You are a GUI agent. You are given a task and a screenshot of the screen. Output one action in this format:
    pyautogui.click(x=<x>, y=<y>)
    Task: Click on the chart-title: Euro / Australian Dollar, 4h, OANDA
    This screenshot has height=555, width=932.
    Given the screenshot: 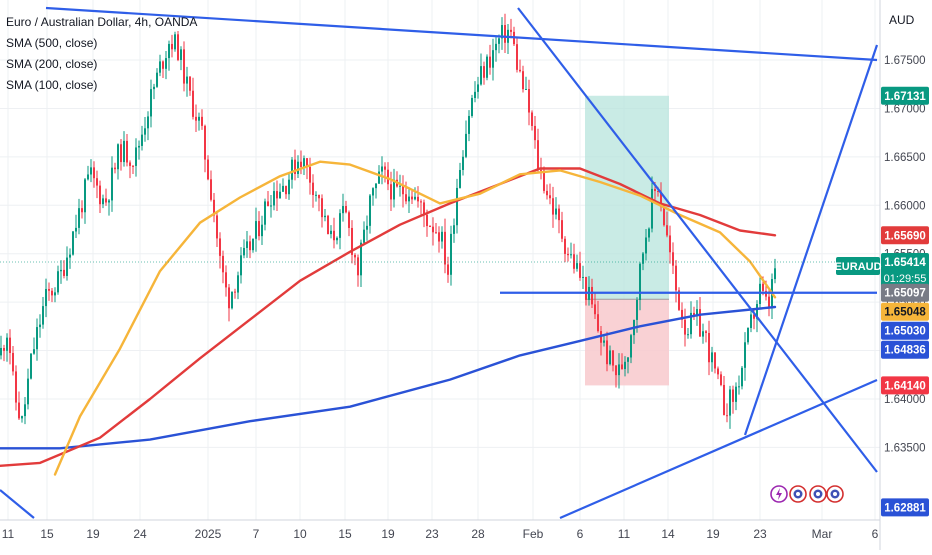 What is the action you would take?
    pyautogui.click(x=102, y=22)
    